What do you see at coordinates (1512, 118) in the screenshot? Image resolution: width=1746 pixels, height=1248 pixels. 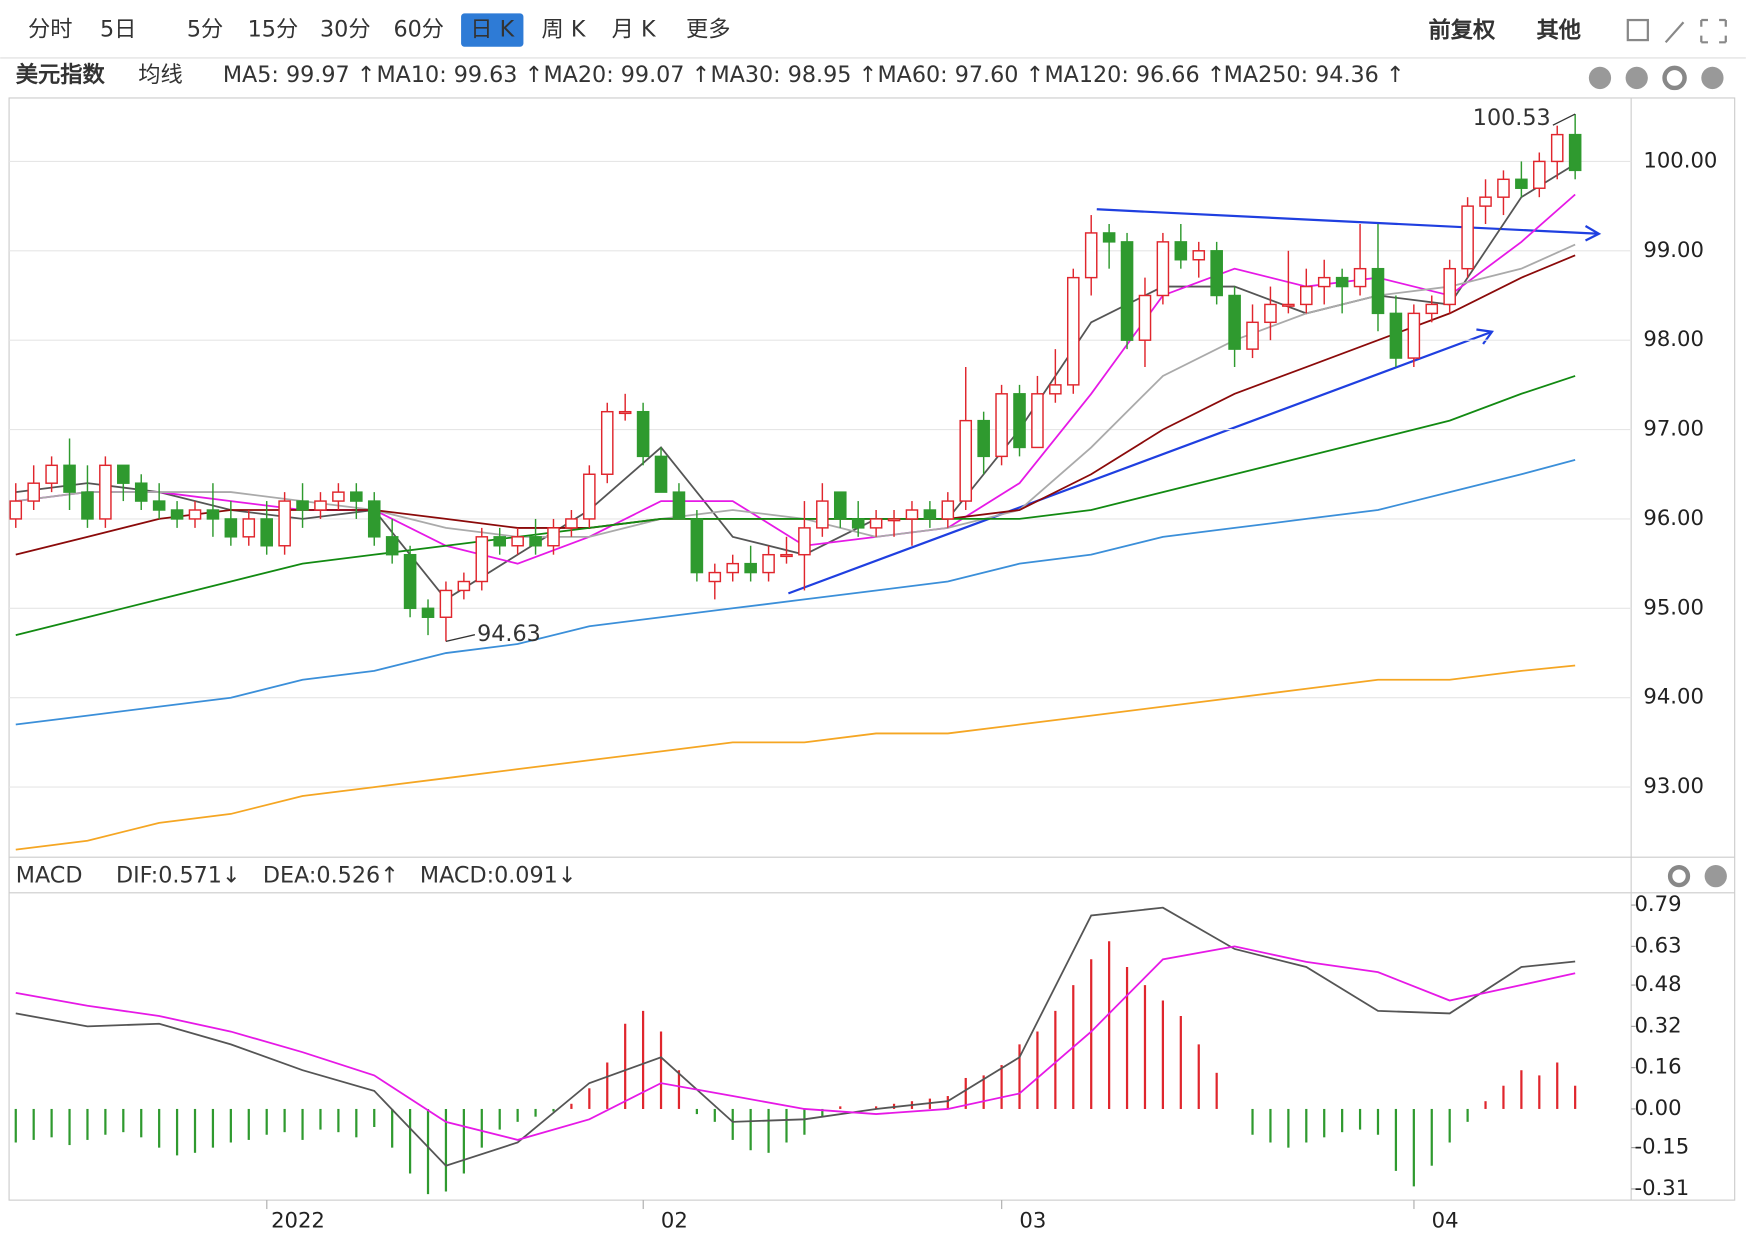 I see `price-annotation: 100.53` at bounding box center [1512, 118].